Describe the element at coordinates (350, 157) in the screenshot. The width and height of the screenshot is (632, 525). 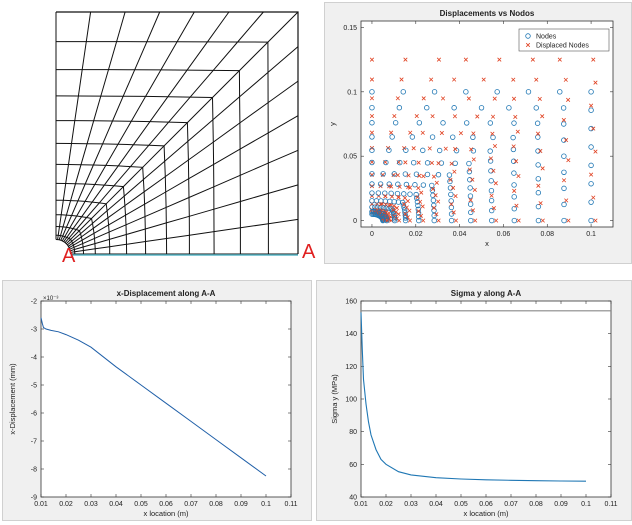
I see `y-tick-label: 0.05` at that location.